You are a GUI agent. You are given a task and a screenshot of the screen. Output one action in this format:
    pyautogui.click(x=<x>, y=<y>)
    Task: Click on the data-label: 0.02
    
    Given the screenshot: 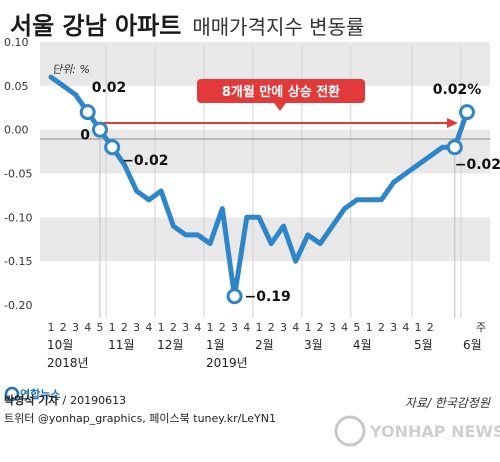 What is the action you would take?
    pyautogui.click(x=109, y=88)
    